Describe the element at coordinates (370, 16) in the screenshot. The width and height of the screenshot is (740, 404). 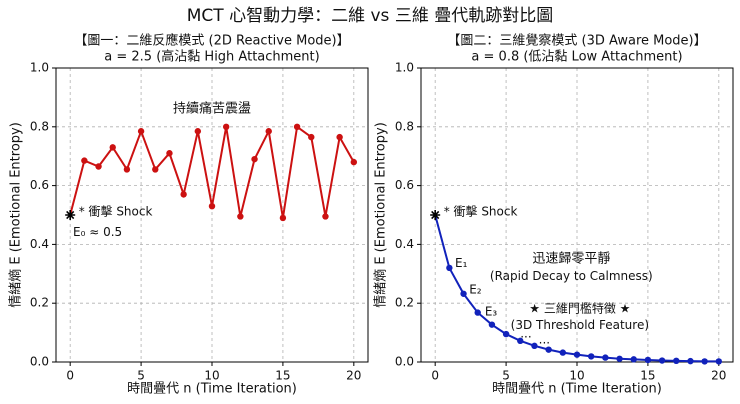
I see `figure-title: MCT 心智動力學：二維 vs 三維 疊代軌跡對比圖` at that location.